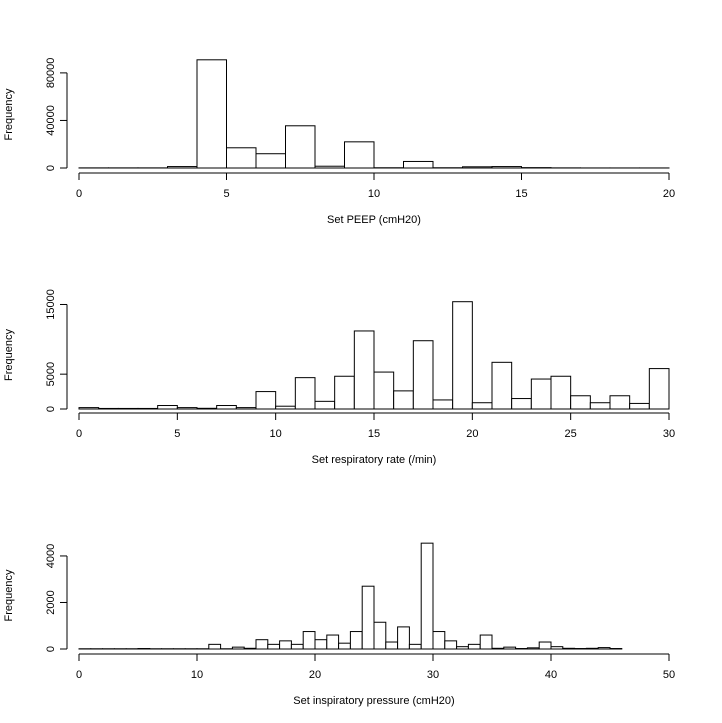 This screenshot has width=722, height=723. Describe the element at coordinates (51, 556) in the screenshot. I see `y-tick-label: 4000` at that location.